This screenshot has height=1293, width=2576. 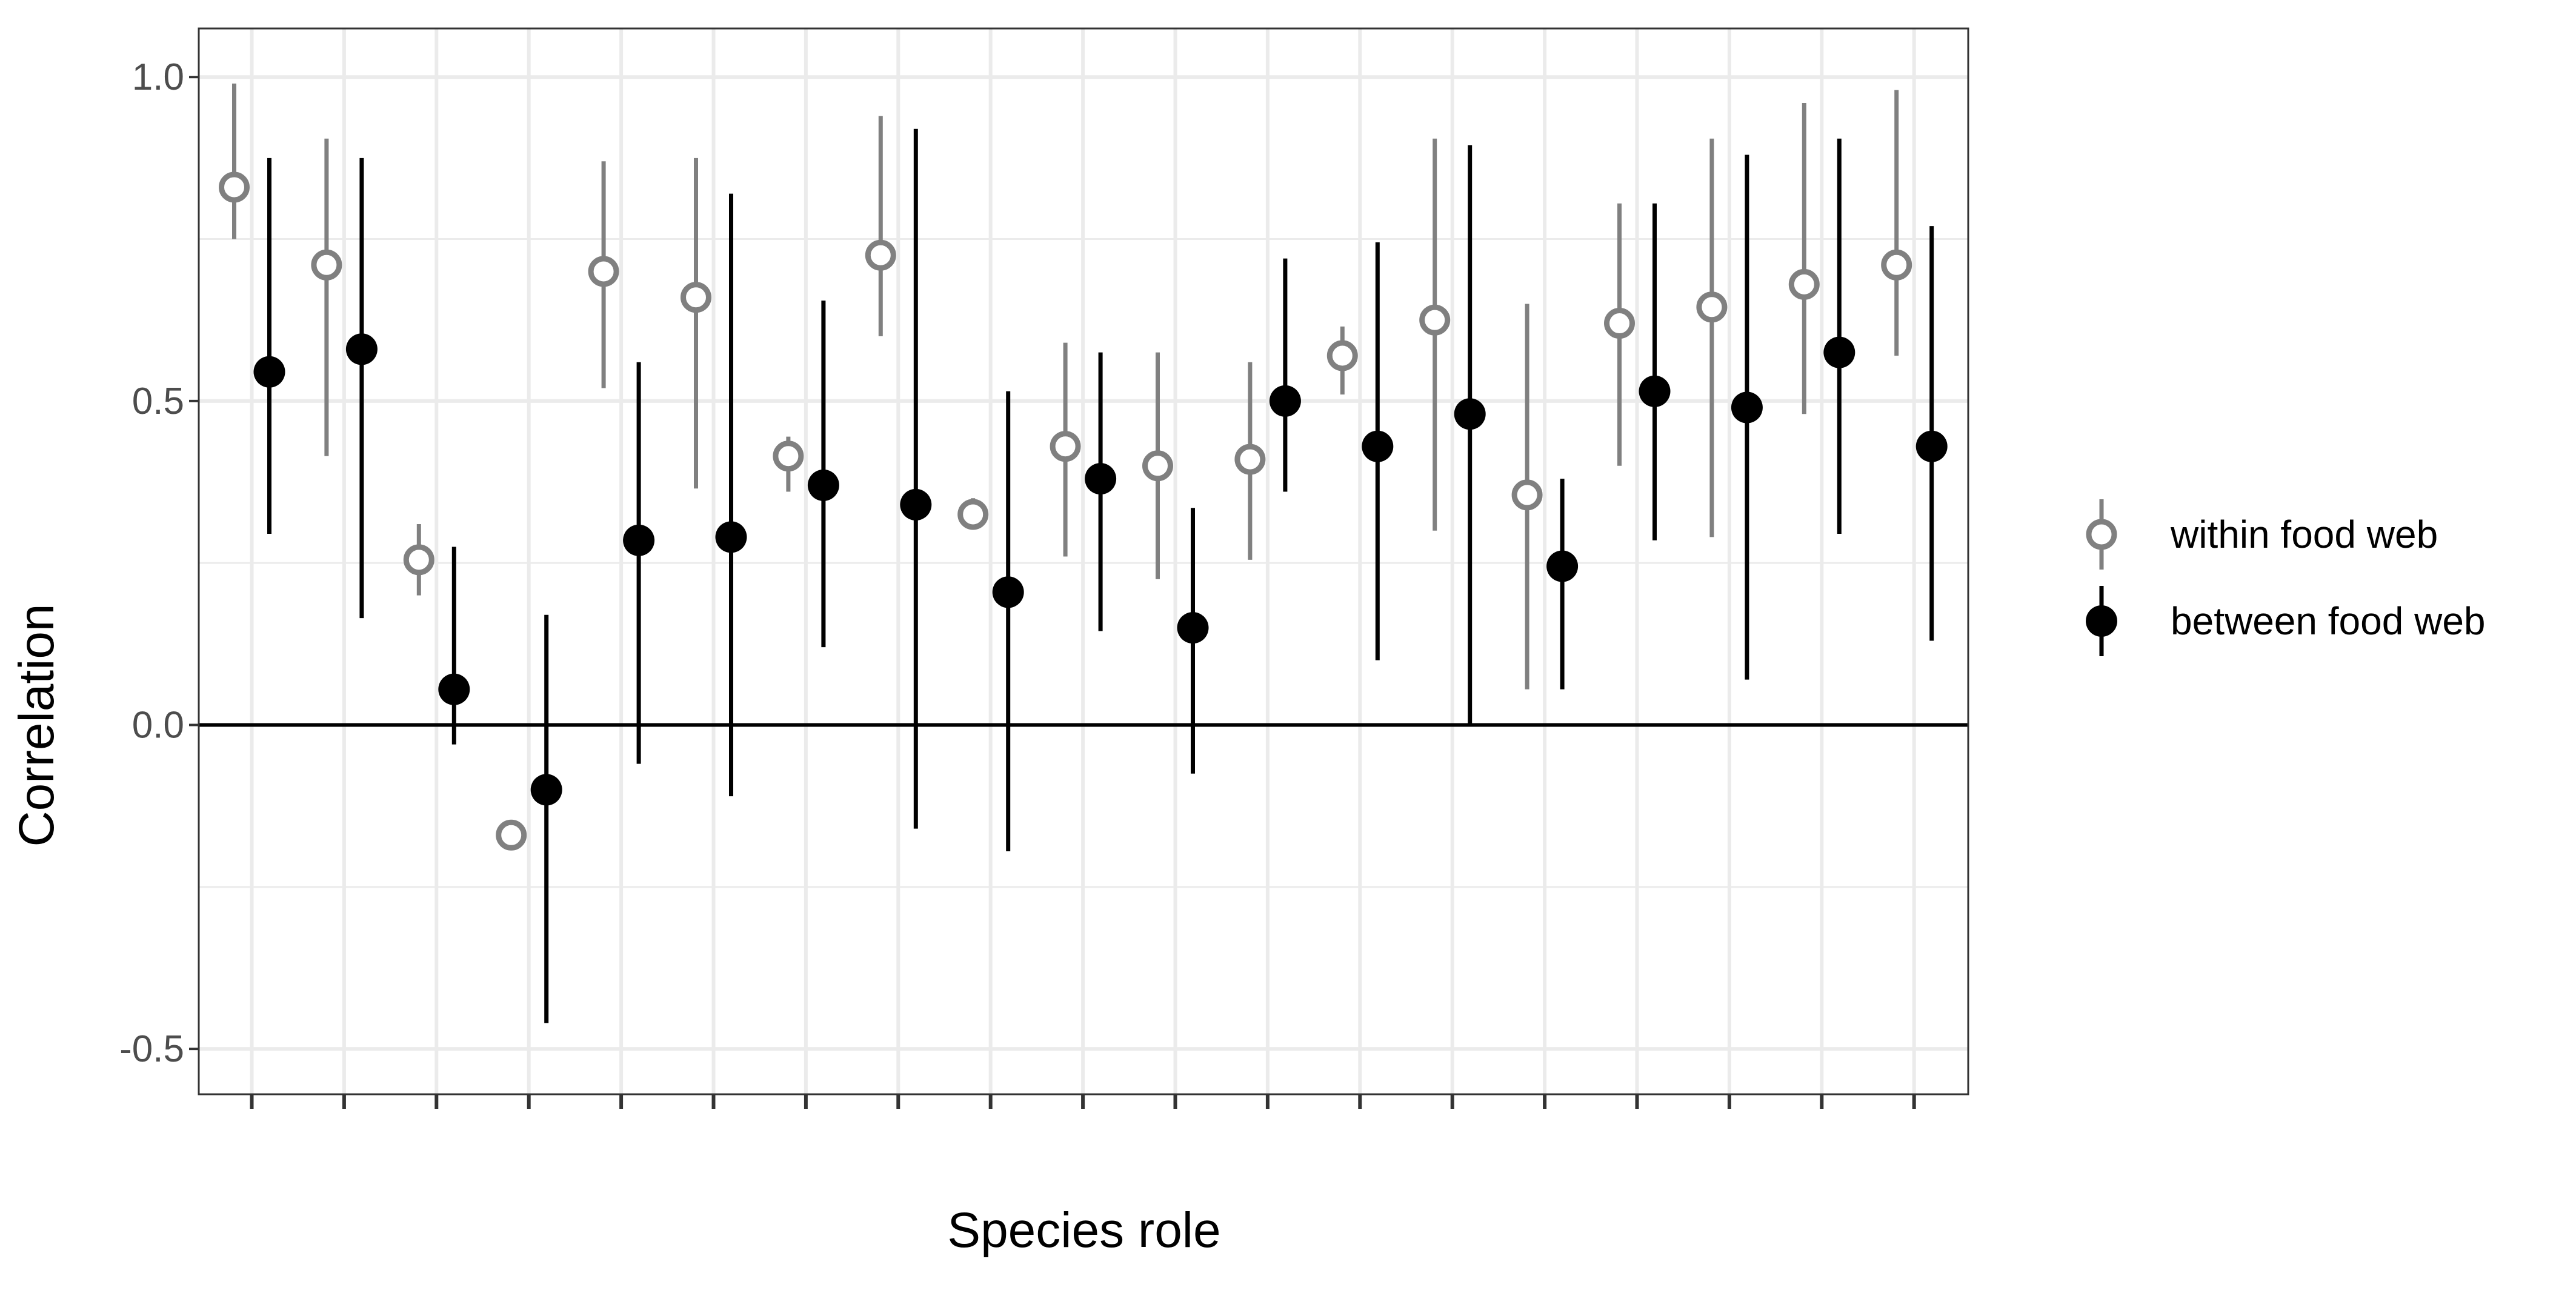 What do you see at coordinates (158, 77) in the screenshot?
I see `y-tick-label: 1.0` at bounding box center [158, 77].